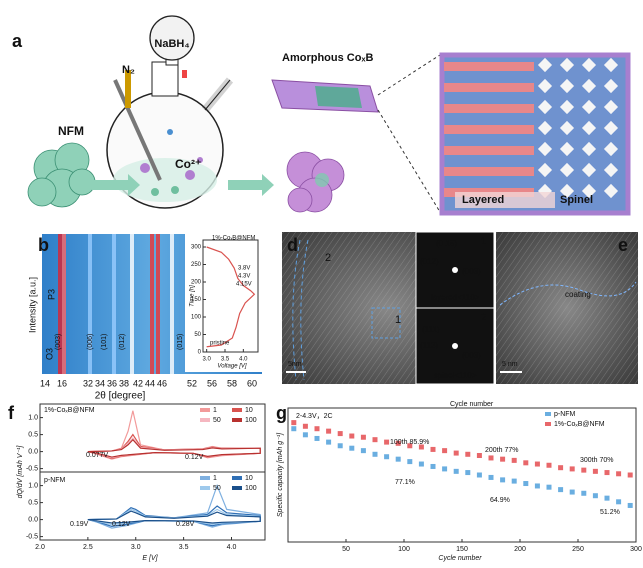  I want to click on y-tick-label: 0.5, so click(33, 502).